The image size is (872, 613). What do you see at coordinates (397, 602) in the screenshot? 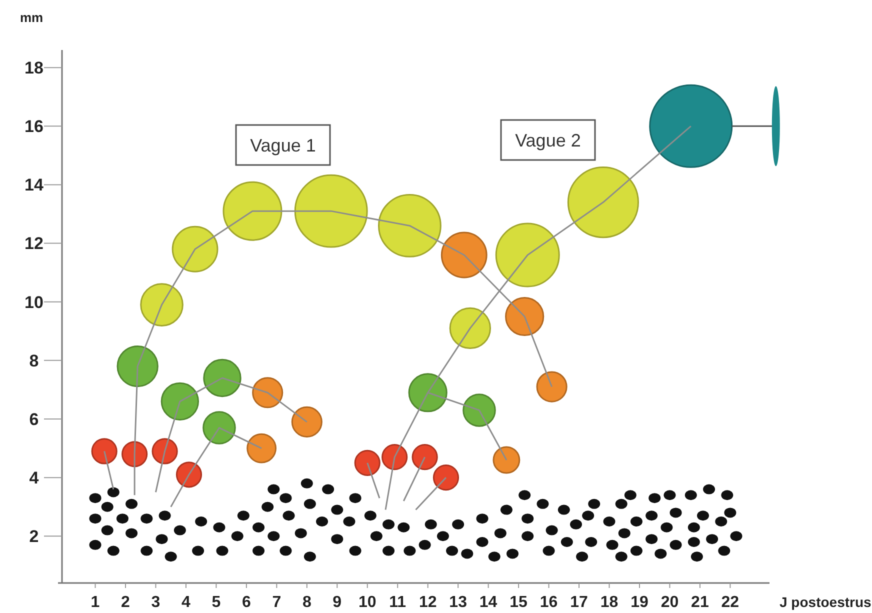
I see `x-tick-label: 11` at bounding box center [397, 602].